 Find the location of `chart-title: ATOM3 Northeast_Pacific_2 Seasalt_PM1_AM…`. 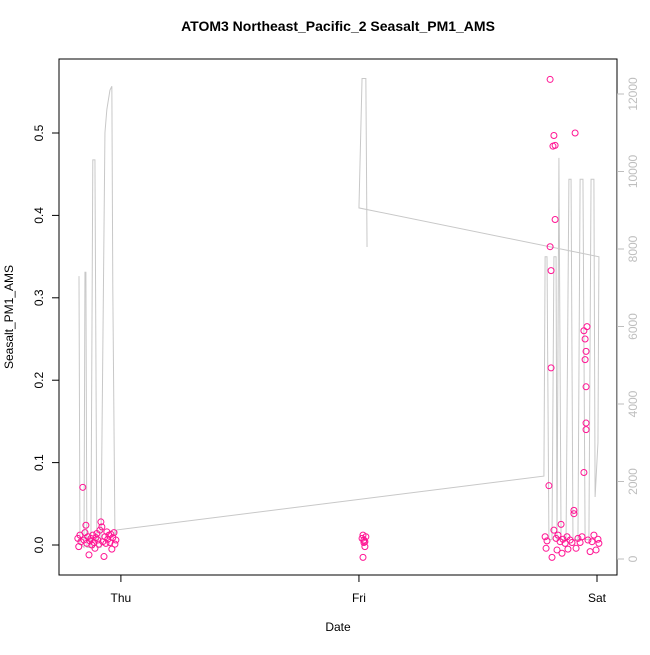

chart-title: ATOM3 Northeast_Pacific_2 Seasalt_PM1_AM… is located at coordinates (338, 26).